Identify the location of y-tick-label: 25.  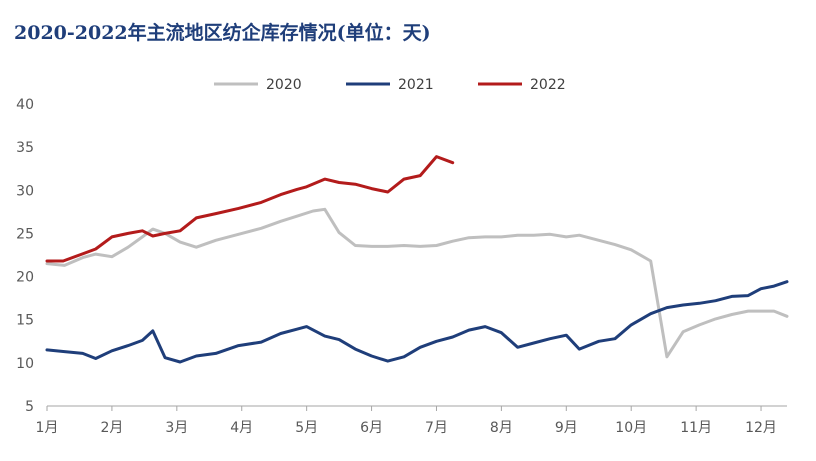
(25, 234).